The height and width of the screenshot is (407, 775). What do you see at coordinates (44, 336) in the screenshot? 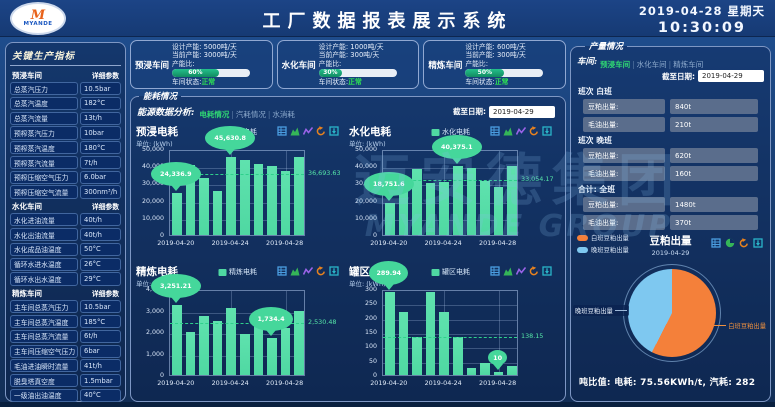
I see `kpi-label: 主车间总蒸汽流量` at bounding box center [44, 336].